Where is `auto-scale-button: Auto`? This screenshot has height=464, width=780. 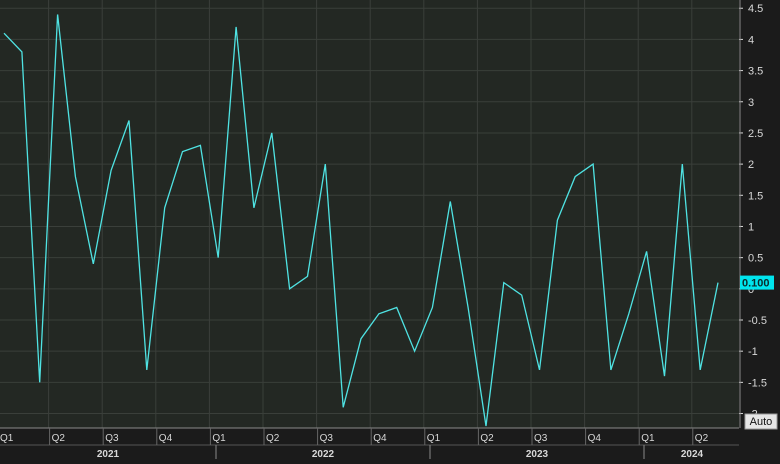
auto-scale-button: Auto is located at coordinates (761, 421).